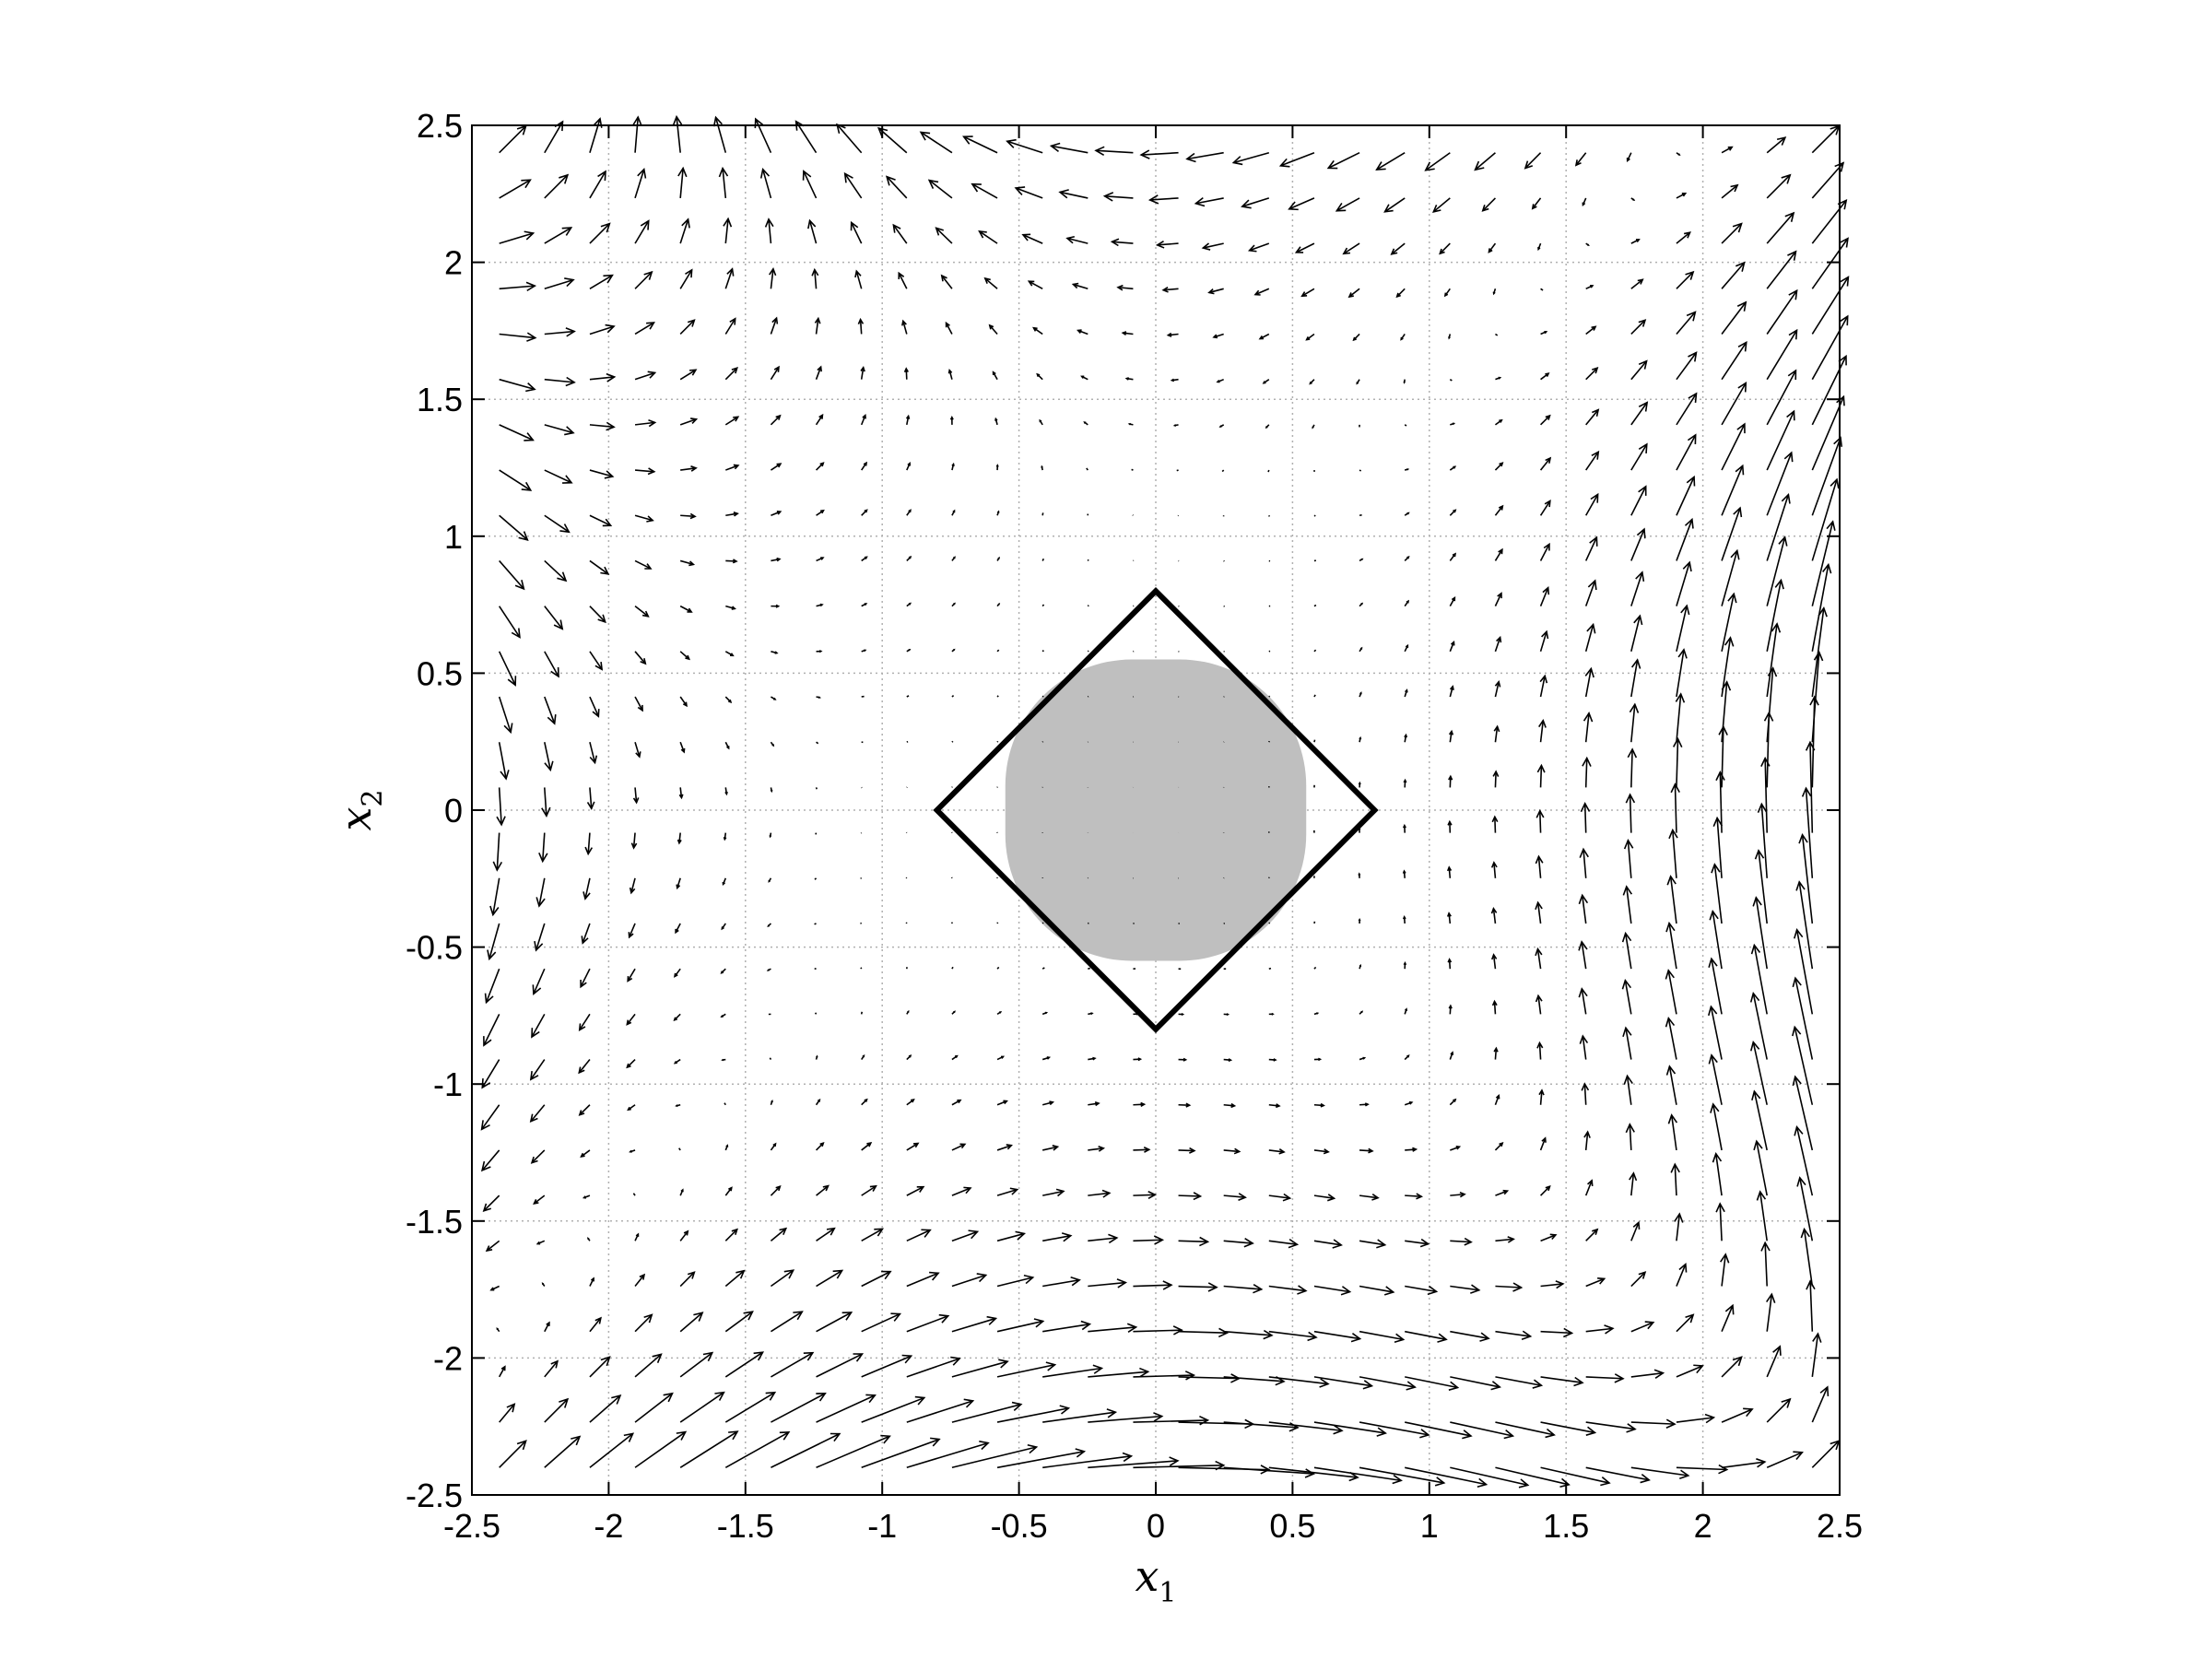  What do you see at coordinates (360, 809) in the screenshot?
I see `y-axis-label: x2` at bounding box center [360, 809].